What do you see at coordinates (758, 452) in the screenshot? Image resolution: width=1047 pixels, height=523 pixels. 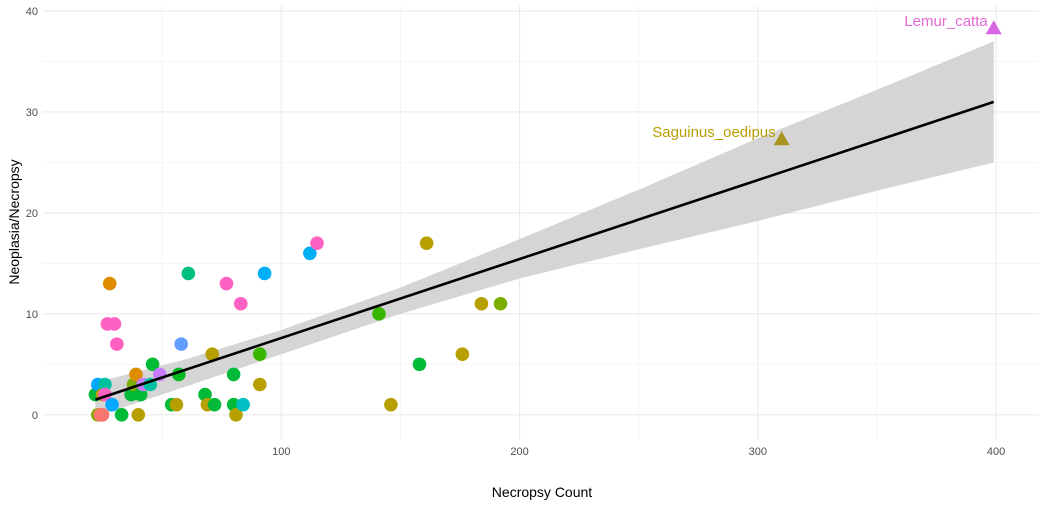 I see `x-tick-label: 300` at bounding box center [758, 452].